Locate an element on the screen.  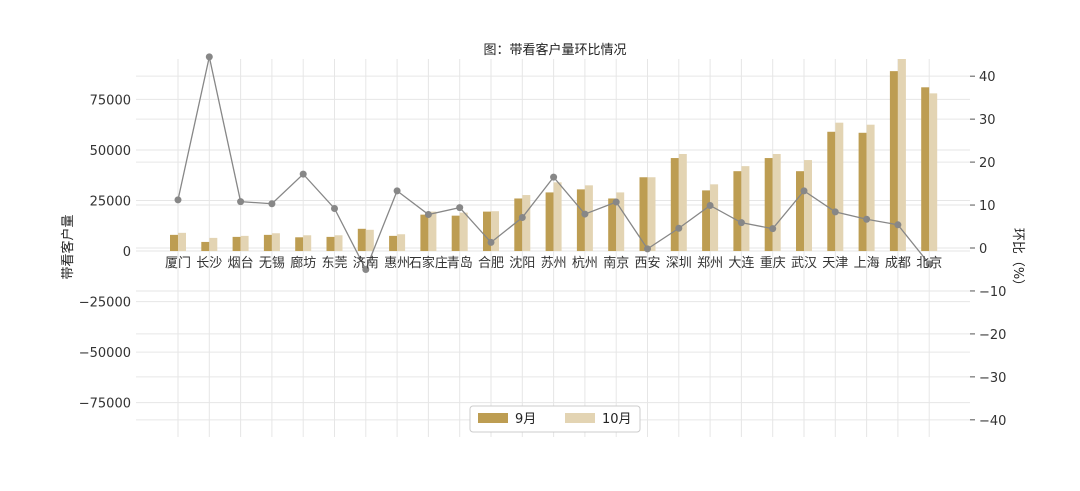
line-point-北京 is located at coordinates (929, 264).